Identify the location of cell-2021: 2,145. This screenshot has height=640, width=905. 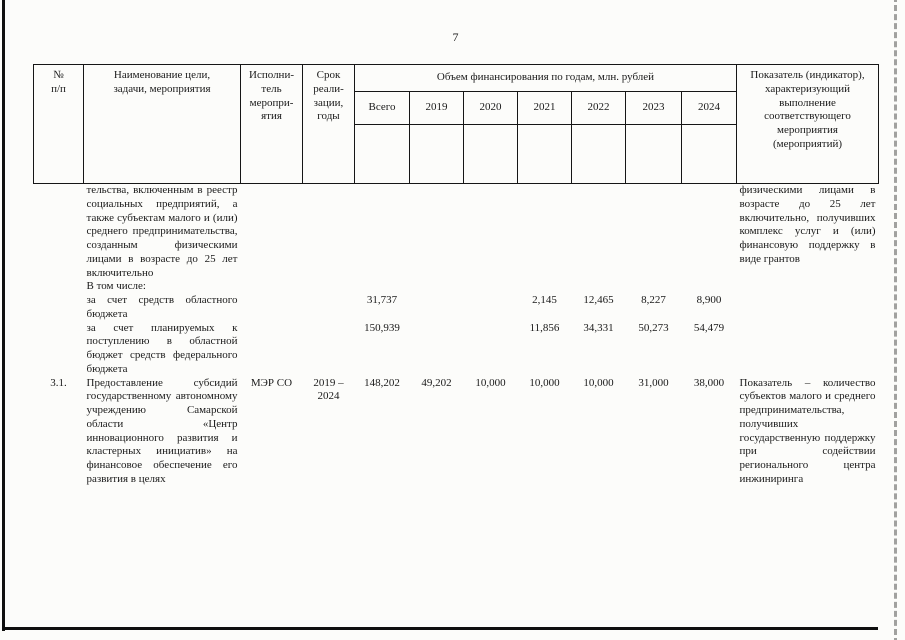
(544, 300).